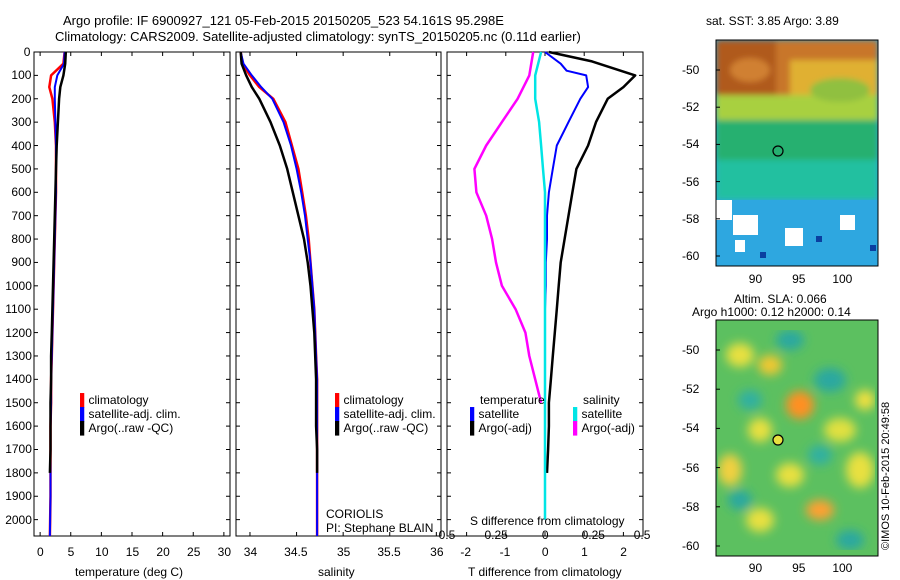  Describe the element at coordinates (21, 145) in the screenshot. I see `depth-tick-label: 400` at that location.